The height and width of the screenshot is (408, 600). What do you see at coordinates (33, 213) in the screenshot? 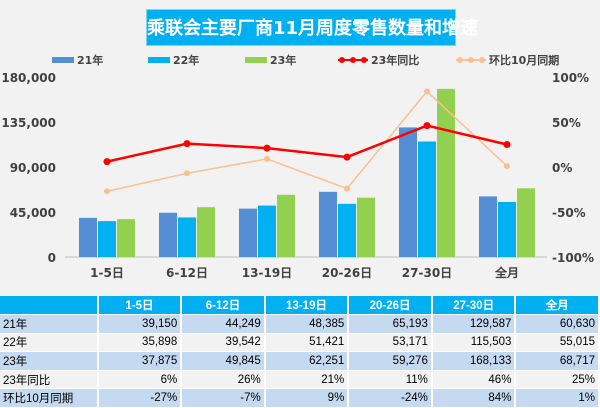
I see `left-tick-label: 45,000` at bounding box center [33, 213].